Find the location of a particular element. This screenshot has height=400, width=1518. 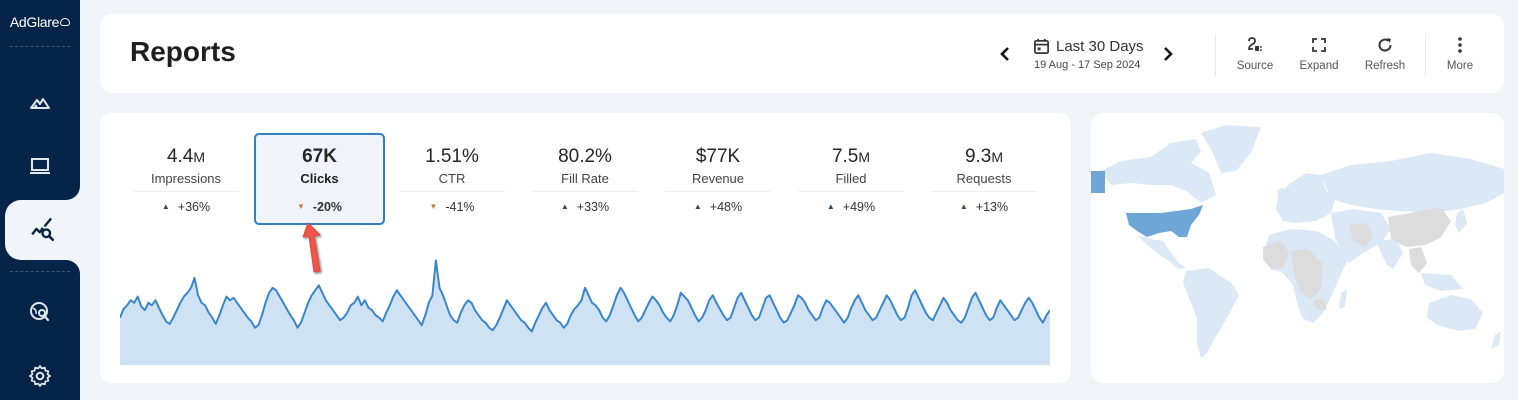

region-central-africa is located at coordinates (1307, 274).